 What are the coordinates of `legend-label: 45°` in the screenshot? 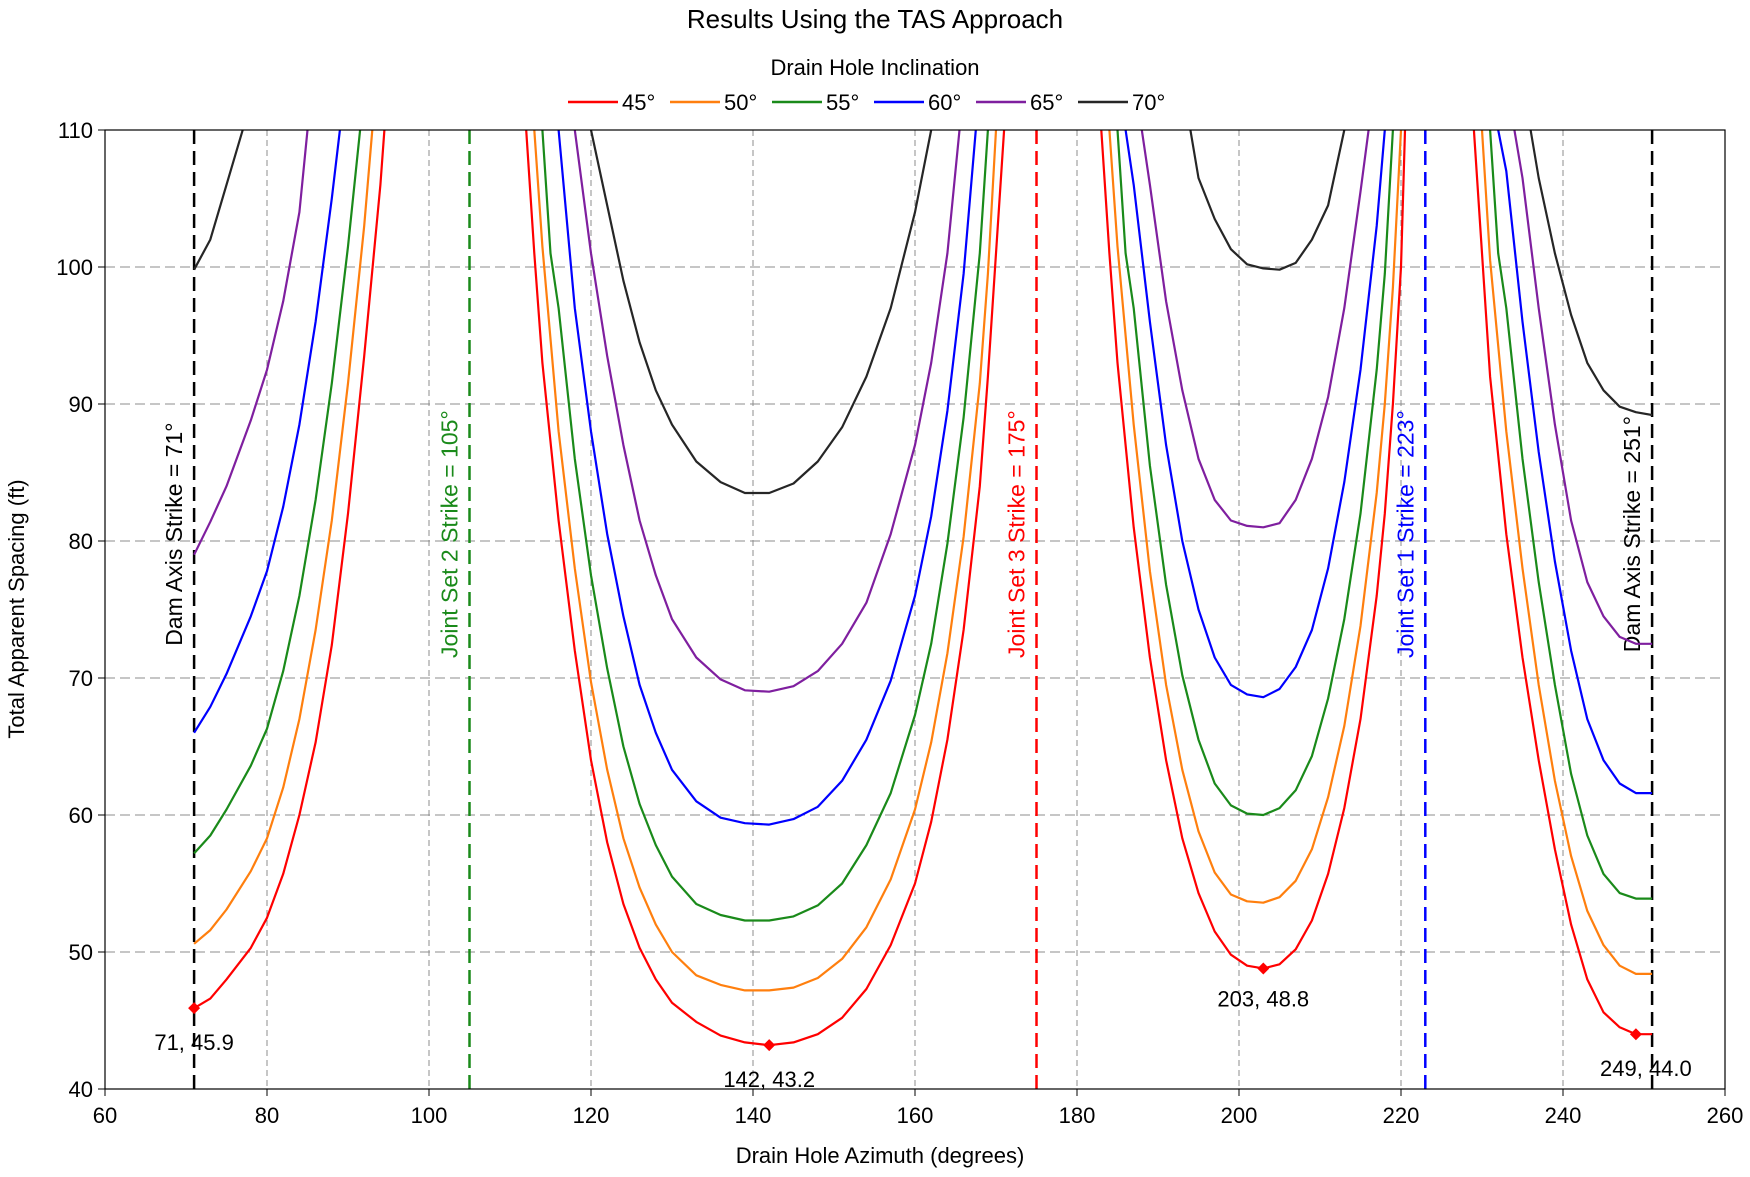 It's located at (638, 102).